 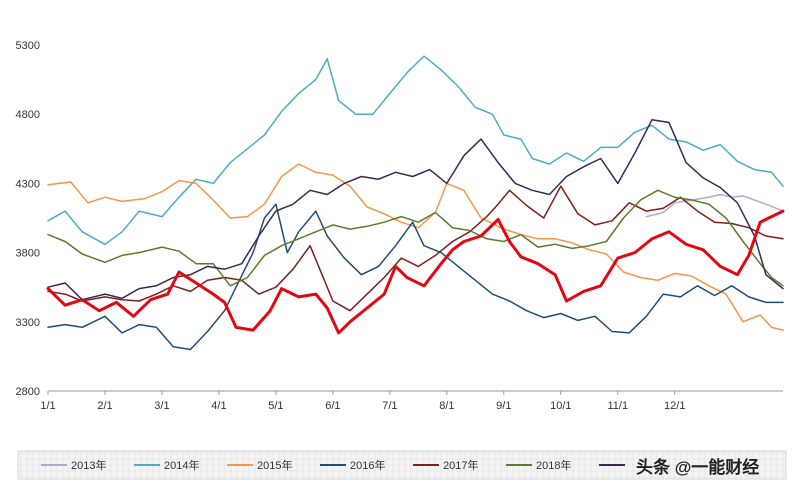 I want to click on x-tick-label: 10/1, so click(x=560, y=406).